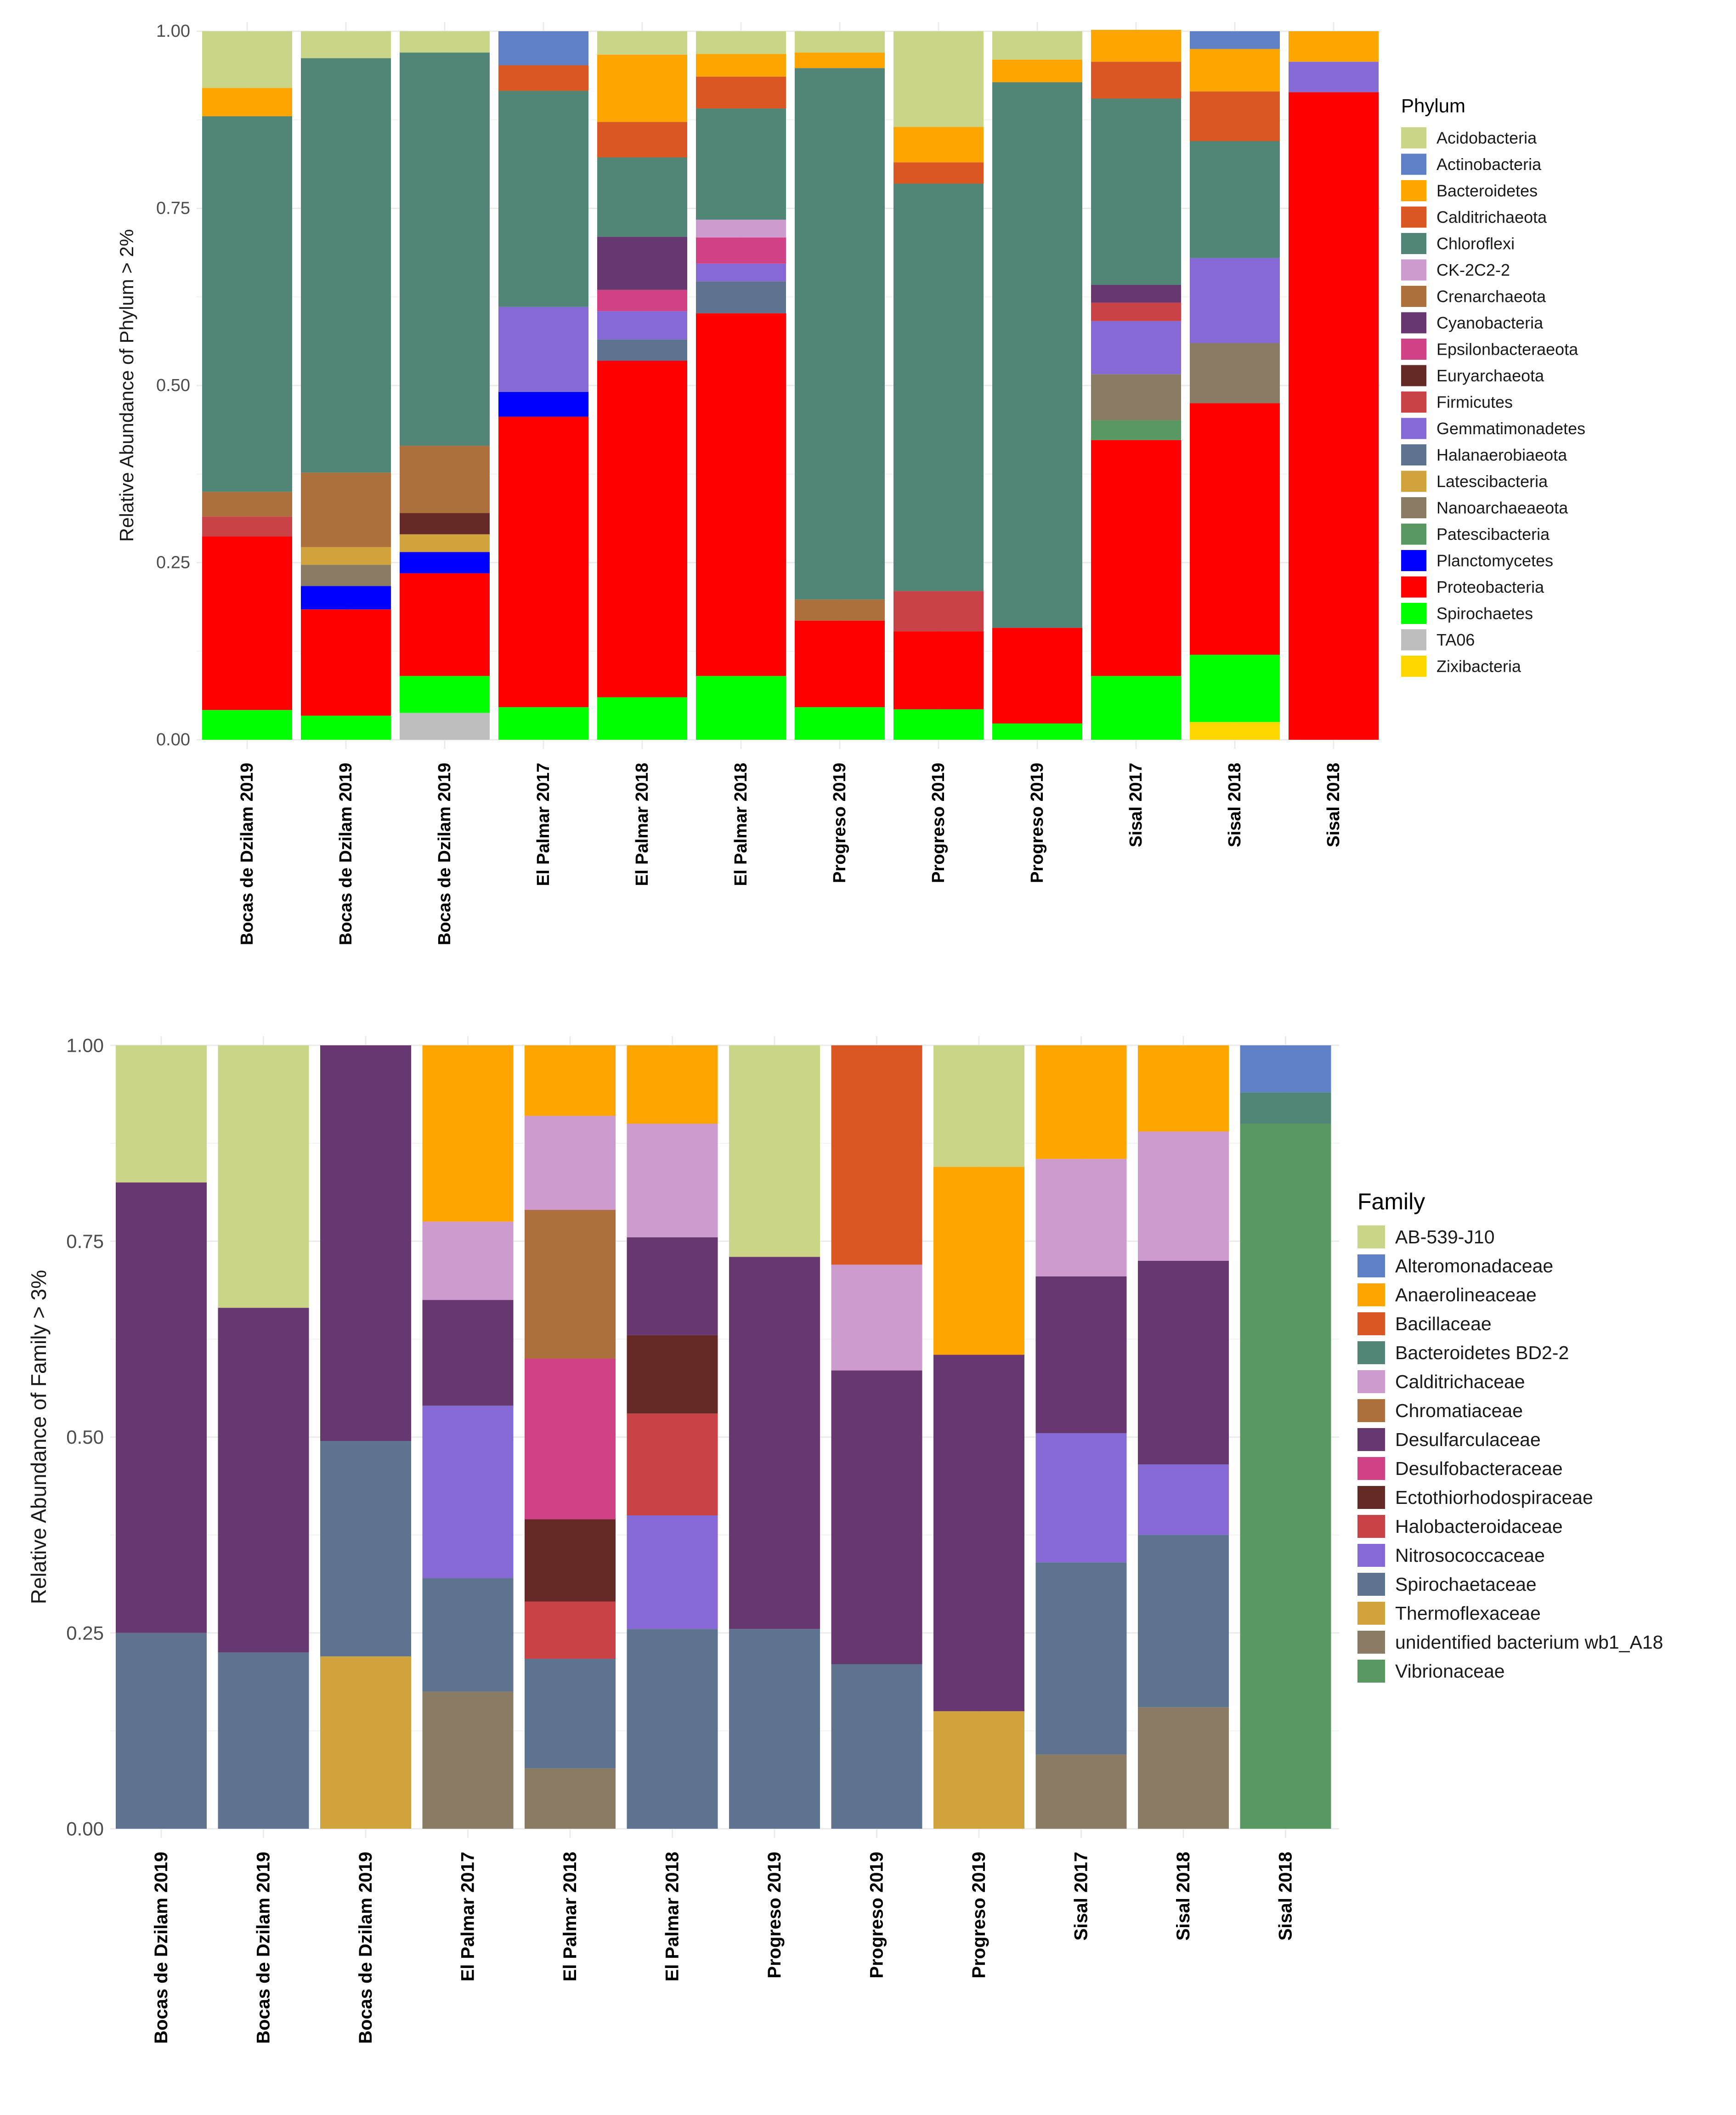  Describe the element at coordinates (365, 1742) in the screenshot. I see `family-bar-segment-thermoflexaceae` at that location.